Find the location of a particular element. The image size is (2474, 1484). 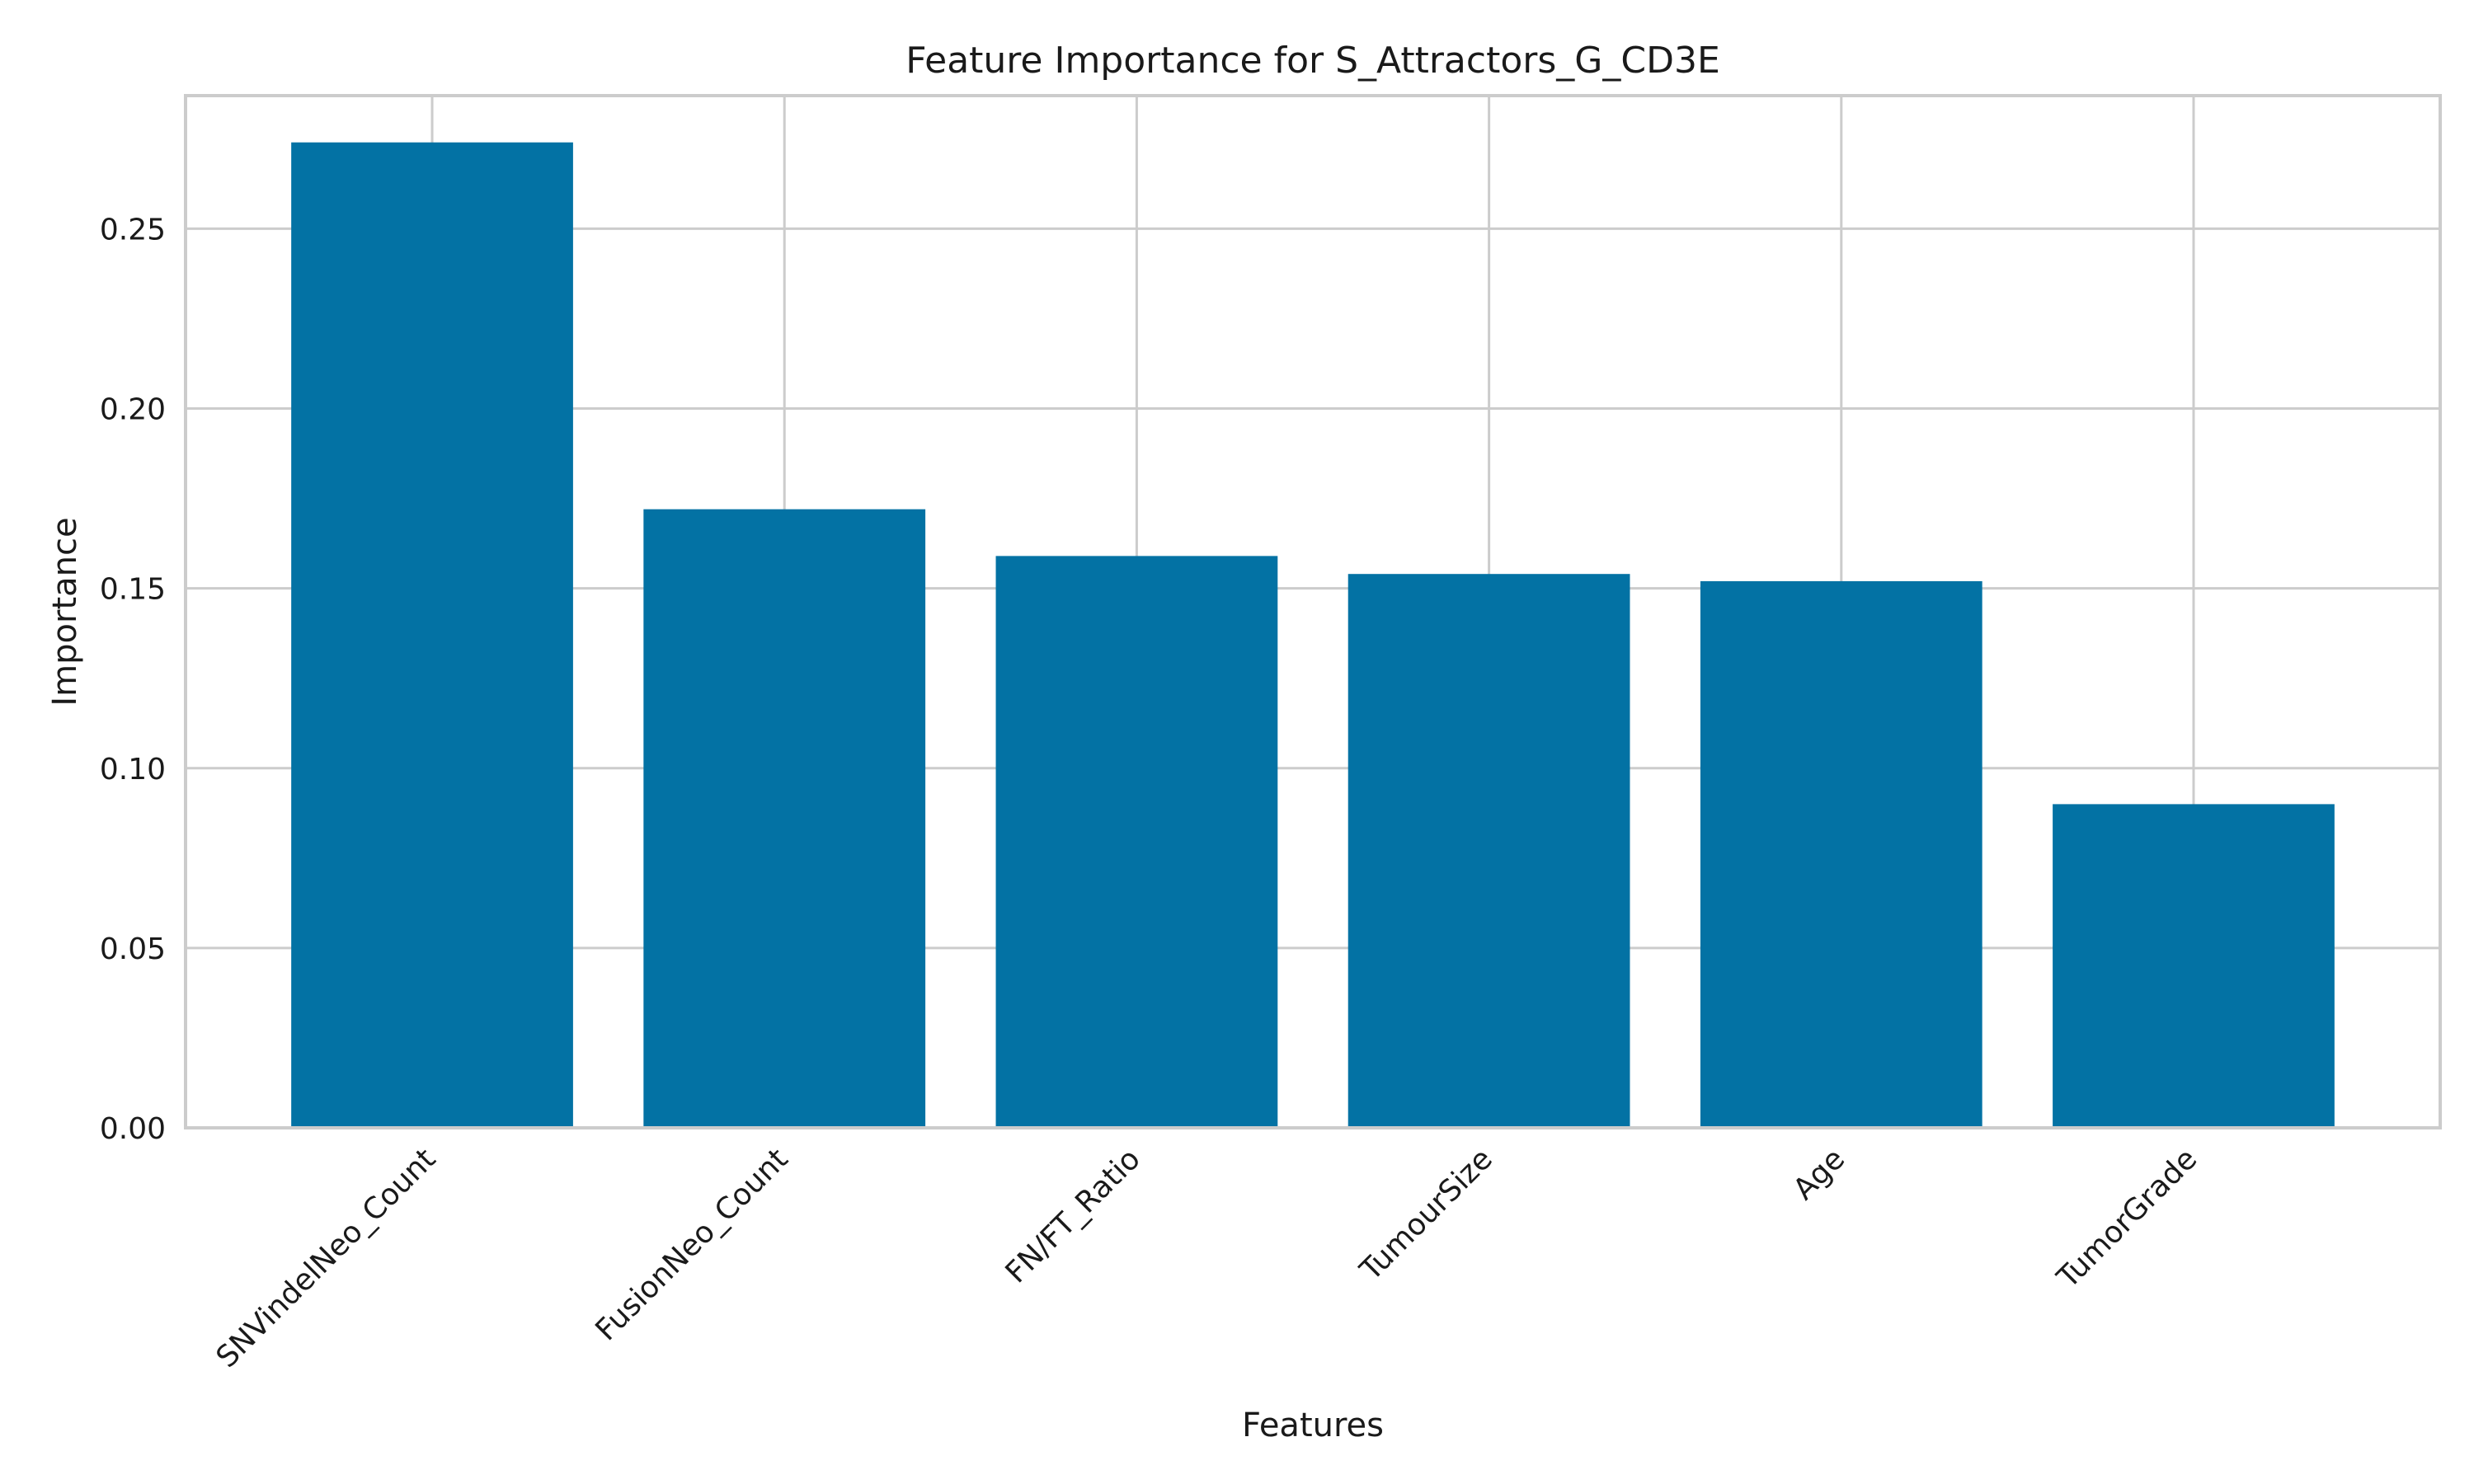

y-tick-label: 0.00 is located at coordinates (133, 1129).